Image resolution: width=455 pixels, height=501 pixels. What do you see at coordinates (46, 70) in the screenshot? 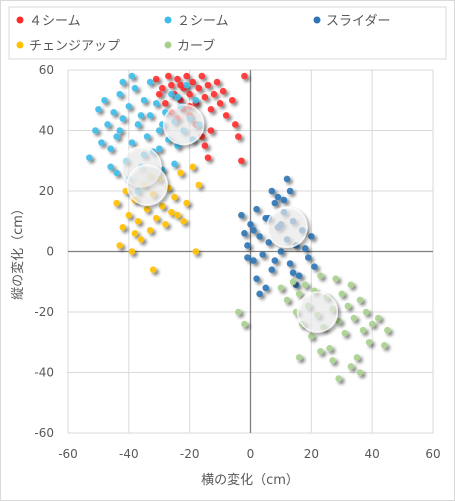
I see `y-tick-label: 60` at bounding box center [46, 70].